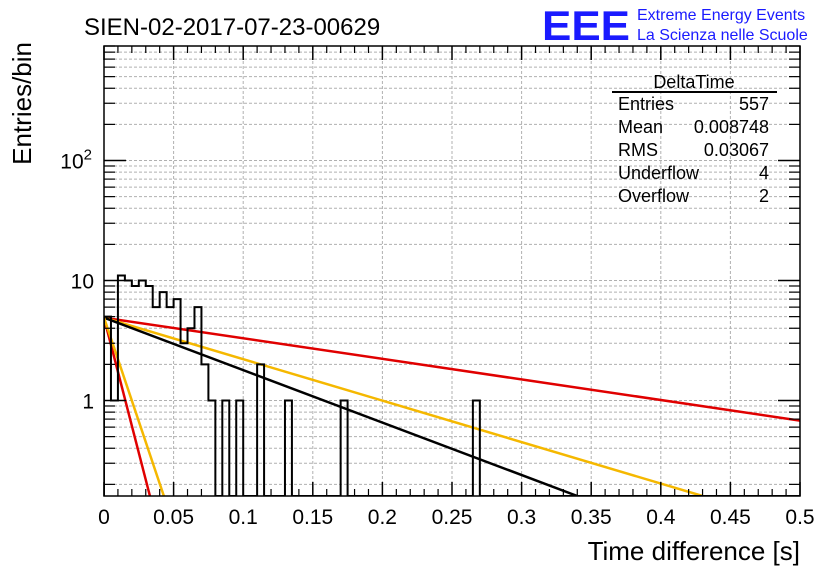  Describe the element at coordinates (638, 150) in the screenshot. I see `stats-label-rms: RMS` at that location.